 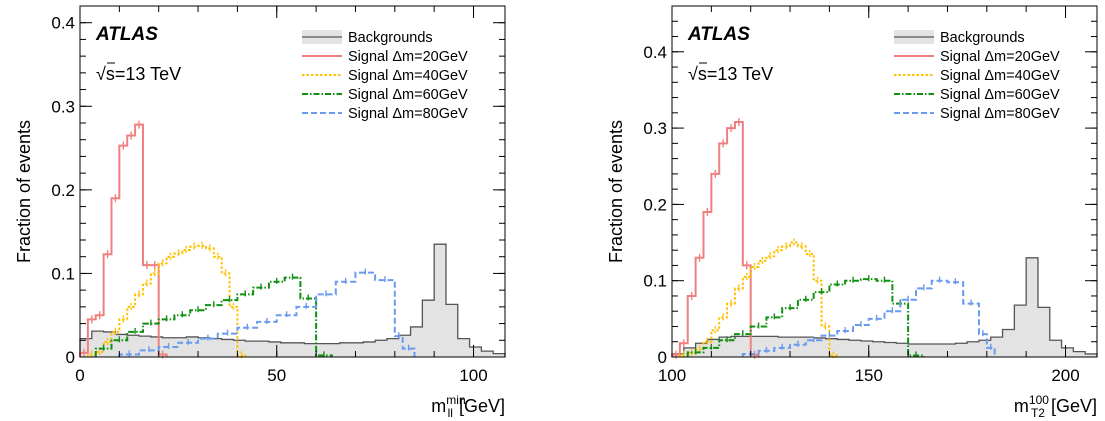 What do you see at coordinates (455, 400) in the screenshot?
I see `x-axis-label-sup: min` at bounding box center [455, 400].